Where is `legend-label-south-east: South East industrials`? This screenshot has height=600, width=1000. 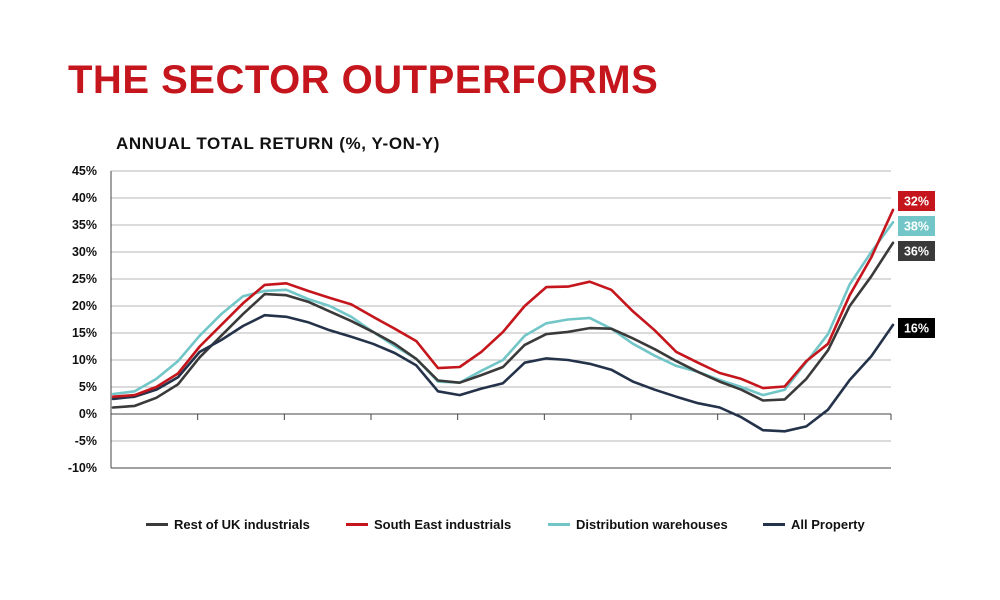 legend-label-south-east: South East industrials is located at coordinates (443, 524).